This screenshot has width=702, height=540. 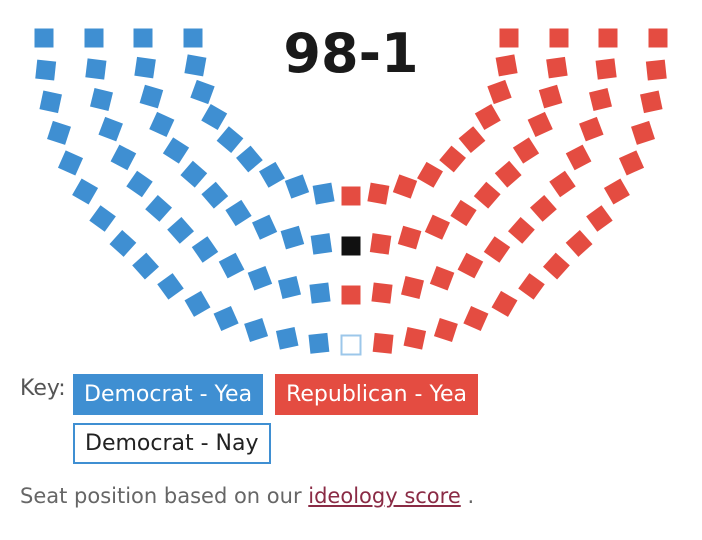 I want to click on key-row-2: Democrat - Nay, so click(x=172, y=443).